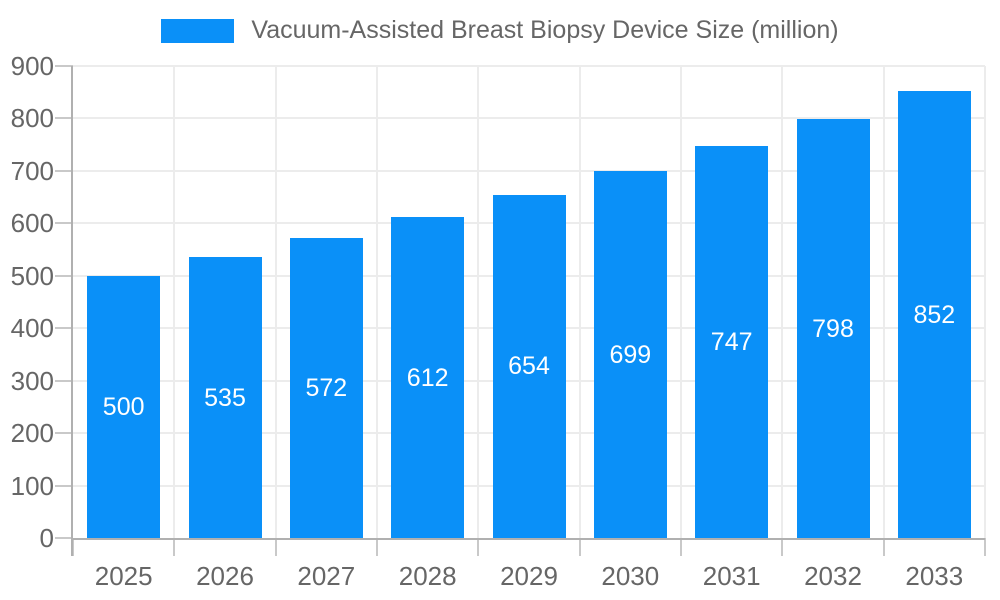 The height and width of the screenshot is (600, 1000). I want to click on legend-swatch, so click(198, 30).